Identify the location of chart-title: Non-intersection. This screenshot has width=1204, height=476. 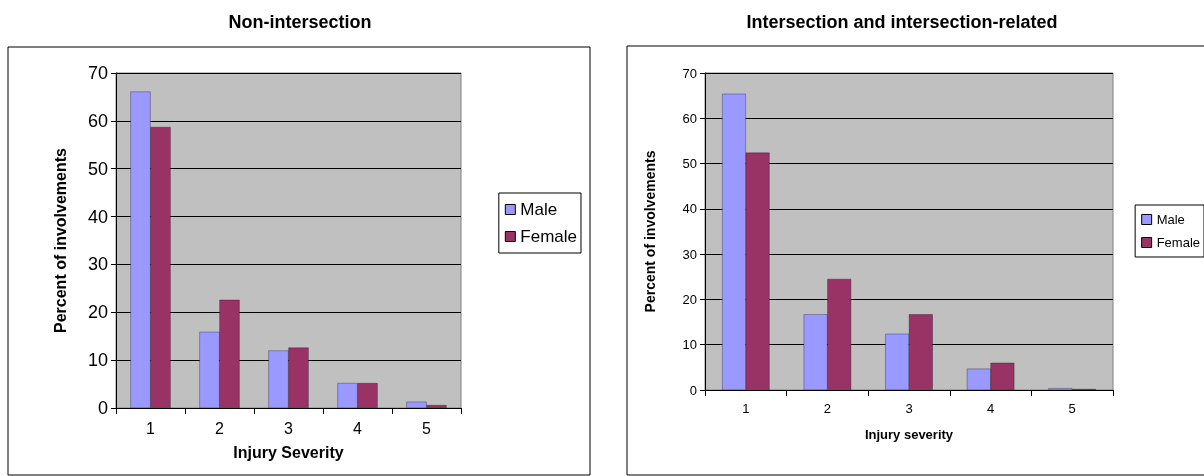
(300, 22).